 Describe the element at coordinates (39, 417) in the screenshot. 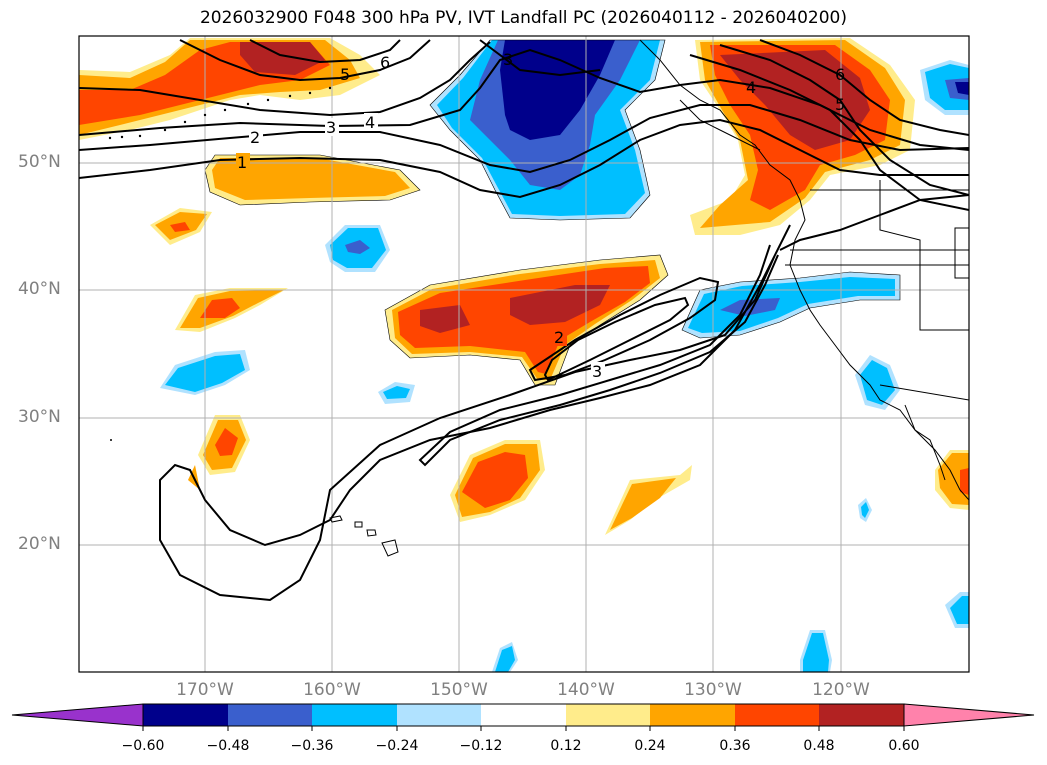

I see `lat-label: 30°N` at that location.